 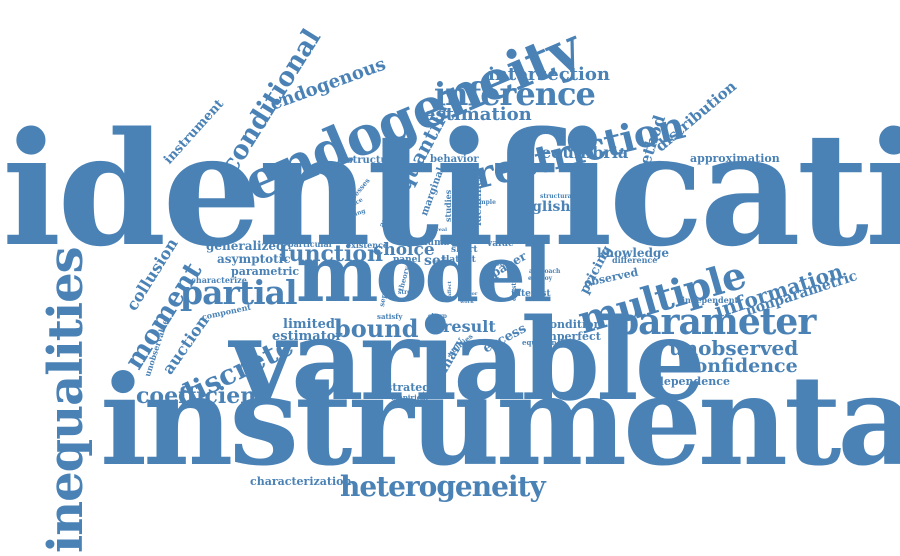 I want to click on word-existence: existence, so click(x=367, y=245).